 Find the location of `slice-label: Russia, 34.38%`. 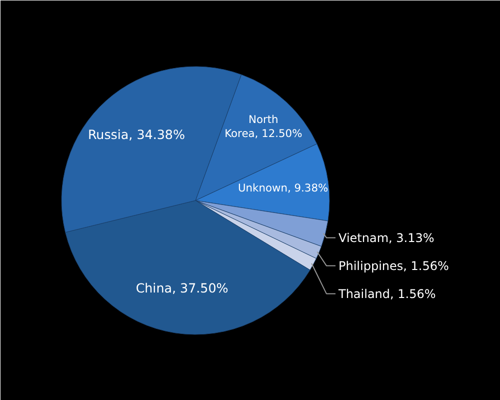

slice-label: Russia, 34.38% is located at coordinates (136, 134).